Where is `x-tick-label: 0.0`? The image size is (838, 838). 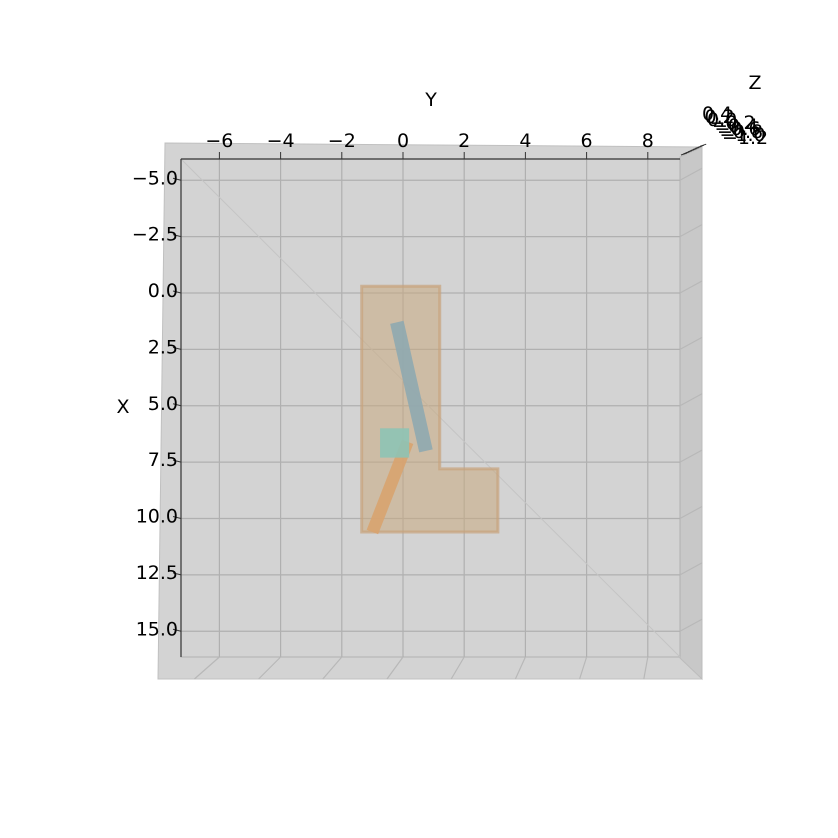 x-tick-label: 0.0 is located at coordinates (163, 291).